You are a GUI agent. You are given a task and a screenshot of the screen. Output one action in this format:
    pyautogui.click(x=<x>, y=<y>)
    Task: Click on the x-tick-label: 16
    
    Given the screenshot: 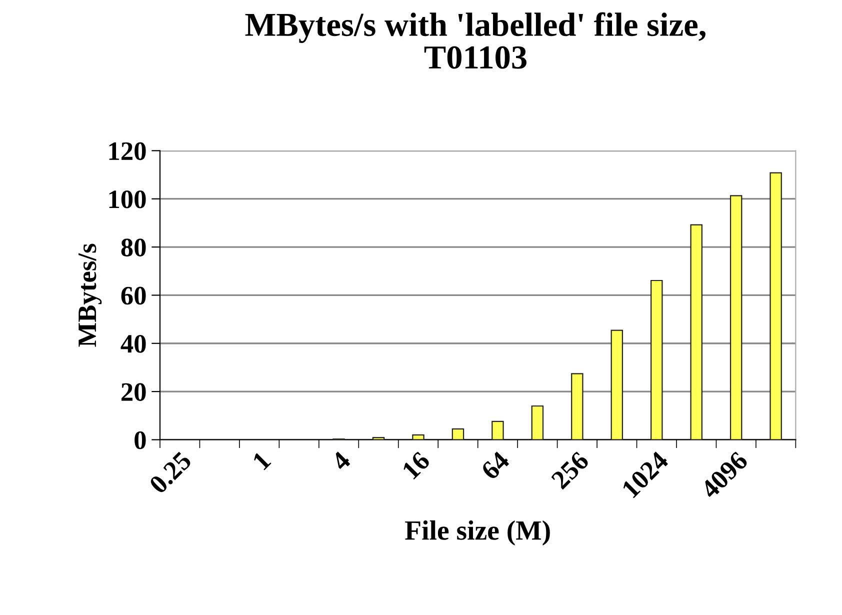 What is the action you would take?
    pyautogui.click(x=416, y=465)
    